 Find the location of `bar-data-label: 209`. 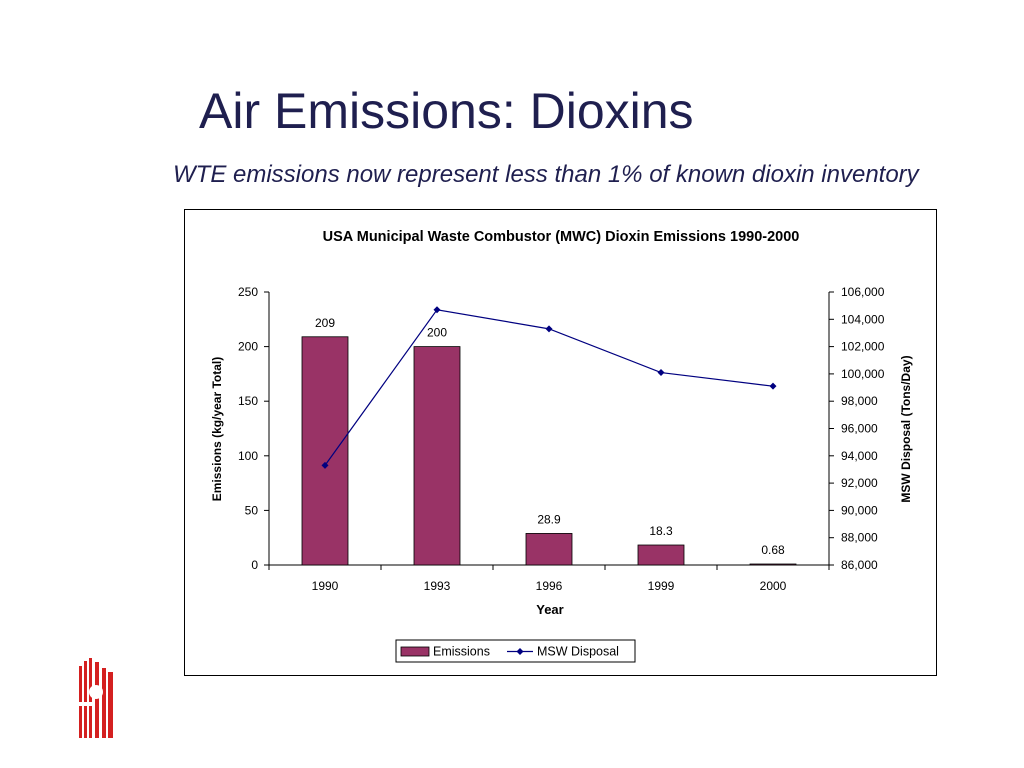

bar-data-label: 209 is located at coordinates (325, 323).